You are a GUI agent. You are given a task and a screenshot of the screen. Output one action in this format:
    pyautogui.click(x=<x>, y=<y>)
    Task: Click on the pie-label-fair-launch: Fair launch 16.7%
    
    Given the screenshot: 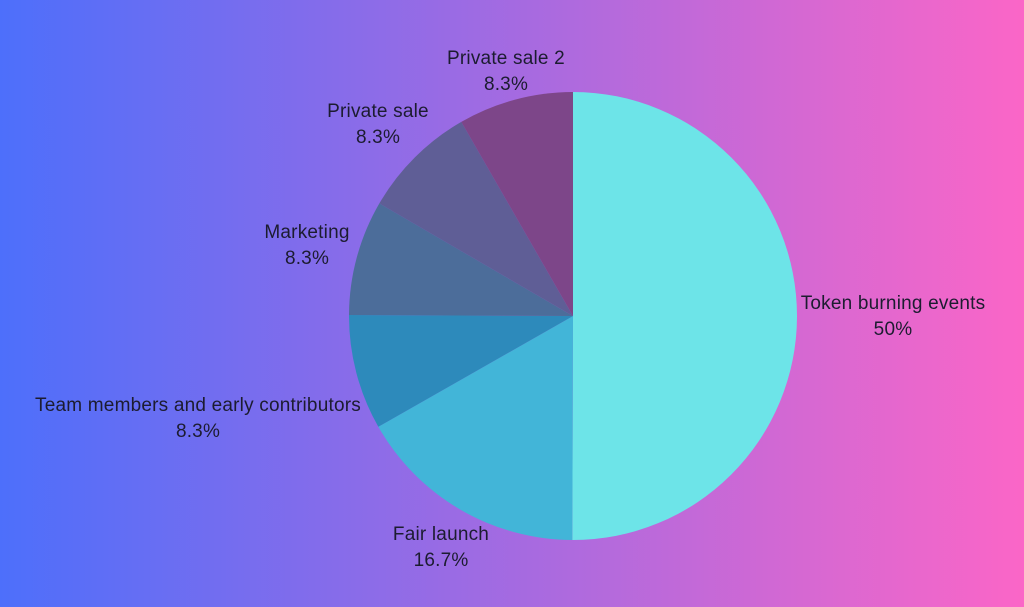 What is the action you would take?
    pyautogui.click(x=441, y=547)
    